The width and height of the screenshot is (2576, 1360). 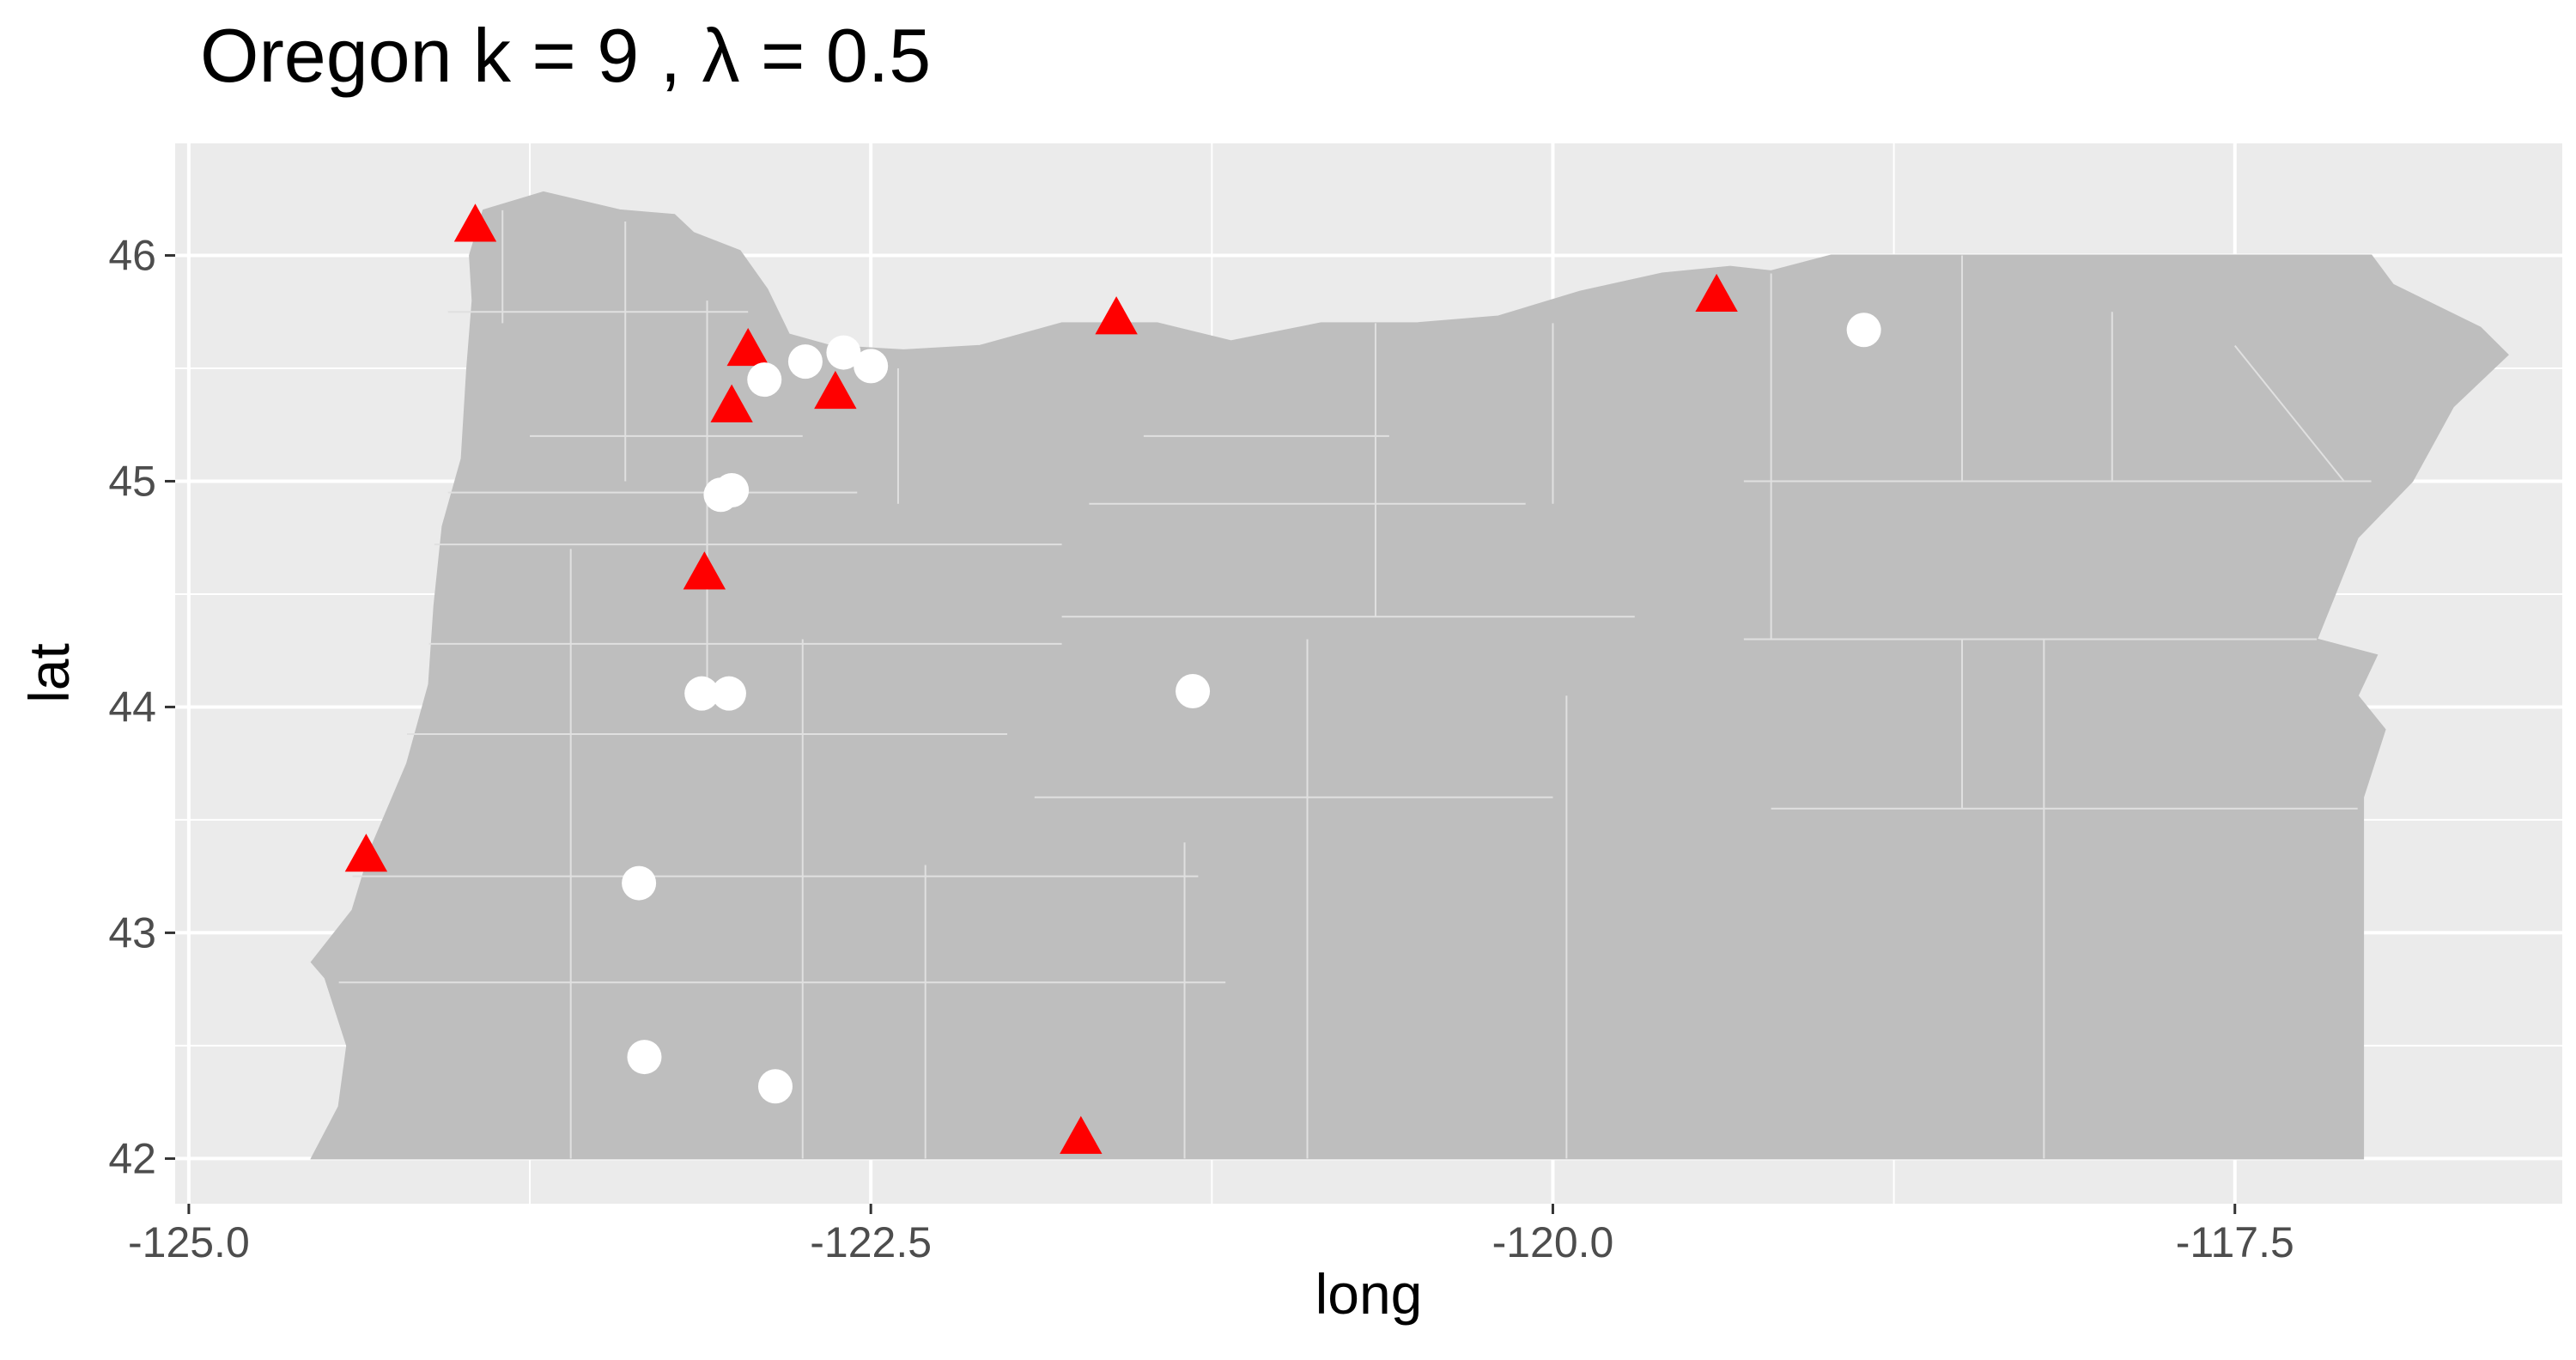 What do you see at coordinates (565, 55) in the screenshot?
I see `chart-title: Oregon k = 9 , λ = 0.5` at bounding box center [565, 55].